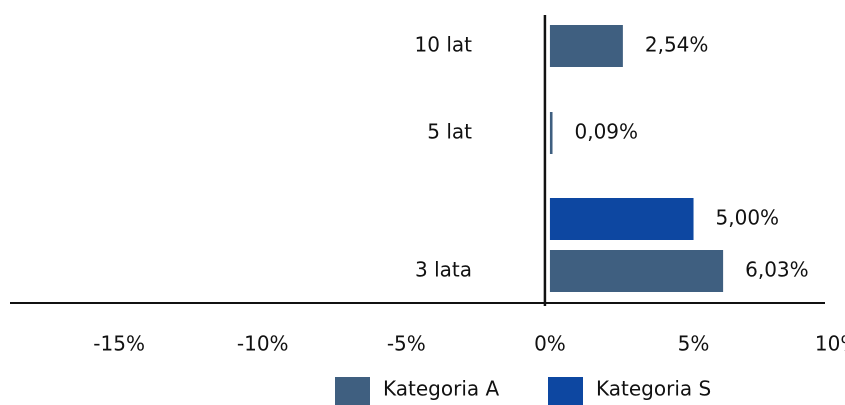  Describe the element at coordinates (748, 218) in the screenshot. I see `value-label: 5,00%` at that location.